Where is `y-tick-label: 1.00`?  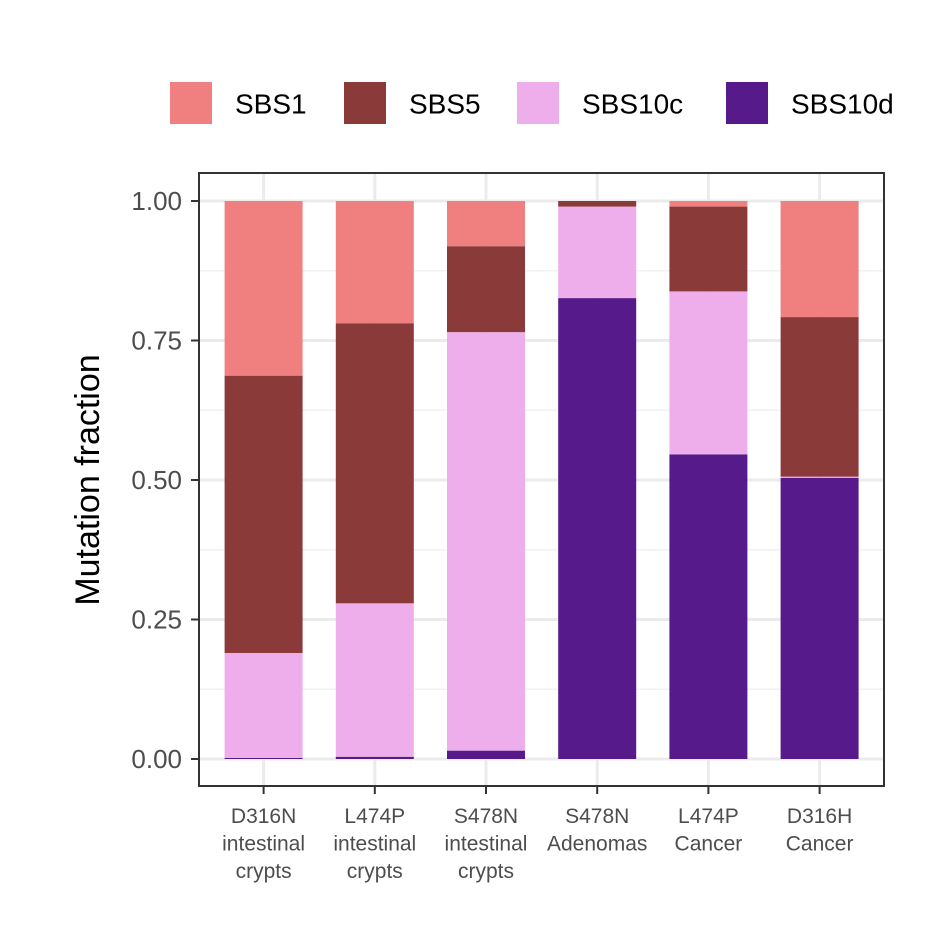
y-tick-label: 1.00 is located at coordinates (156, 201).